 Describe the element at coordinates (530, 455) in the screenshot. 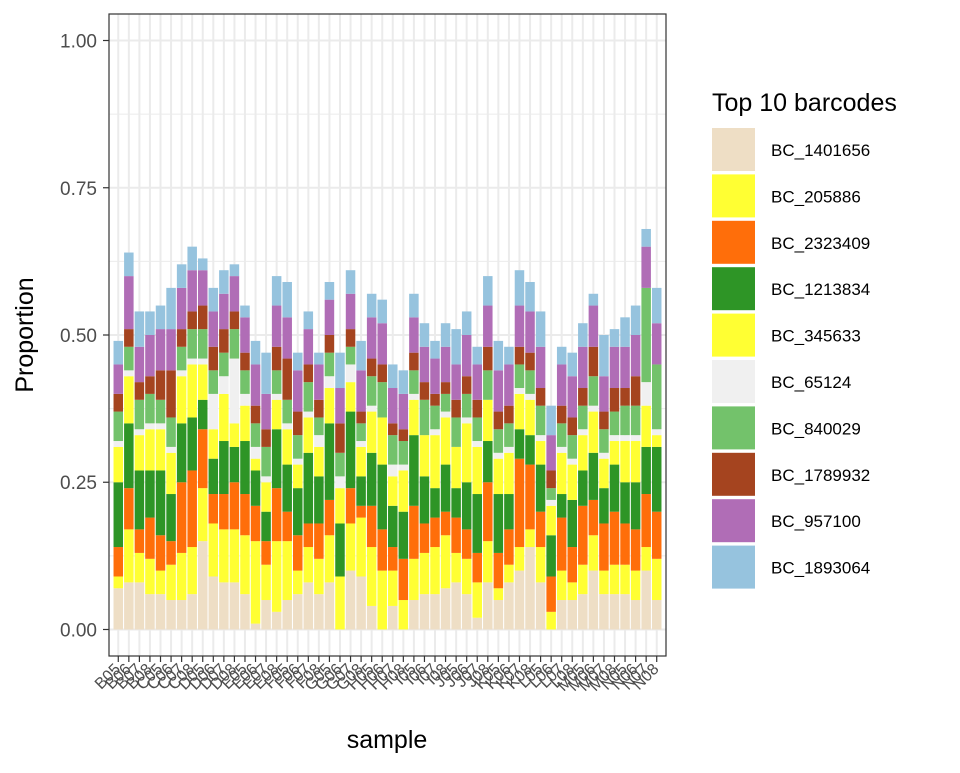

I see `bar-stack-K08` at that location.